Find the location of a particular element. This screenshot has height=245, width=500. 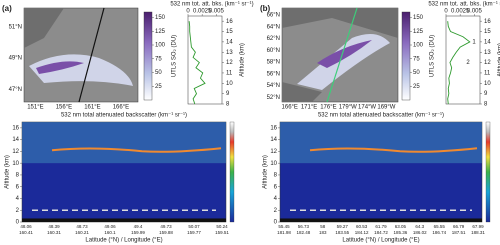

colorbar-tick-label: 125 is located at coordinates (418, 32).